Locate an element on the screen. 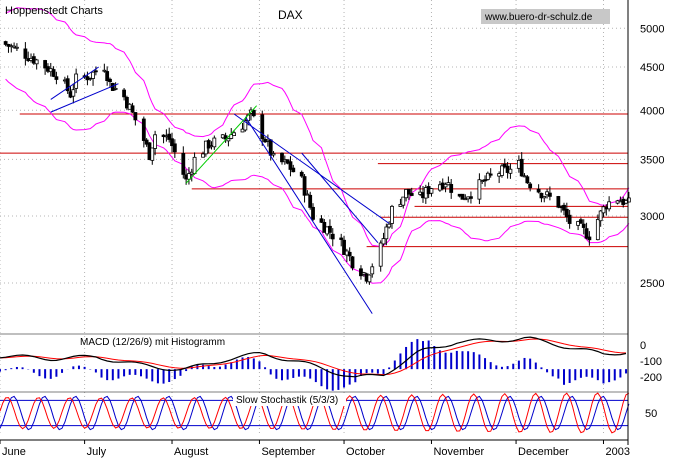 The width and height of the screenshot is (675, 463). y-tick-label: 3500 is located at coordinates (652, 160).